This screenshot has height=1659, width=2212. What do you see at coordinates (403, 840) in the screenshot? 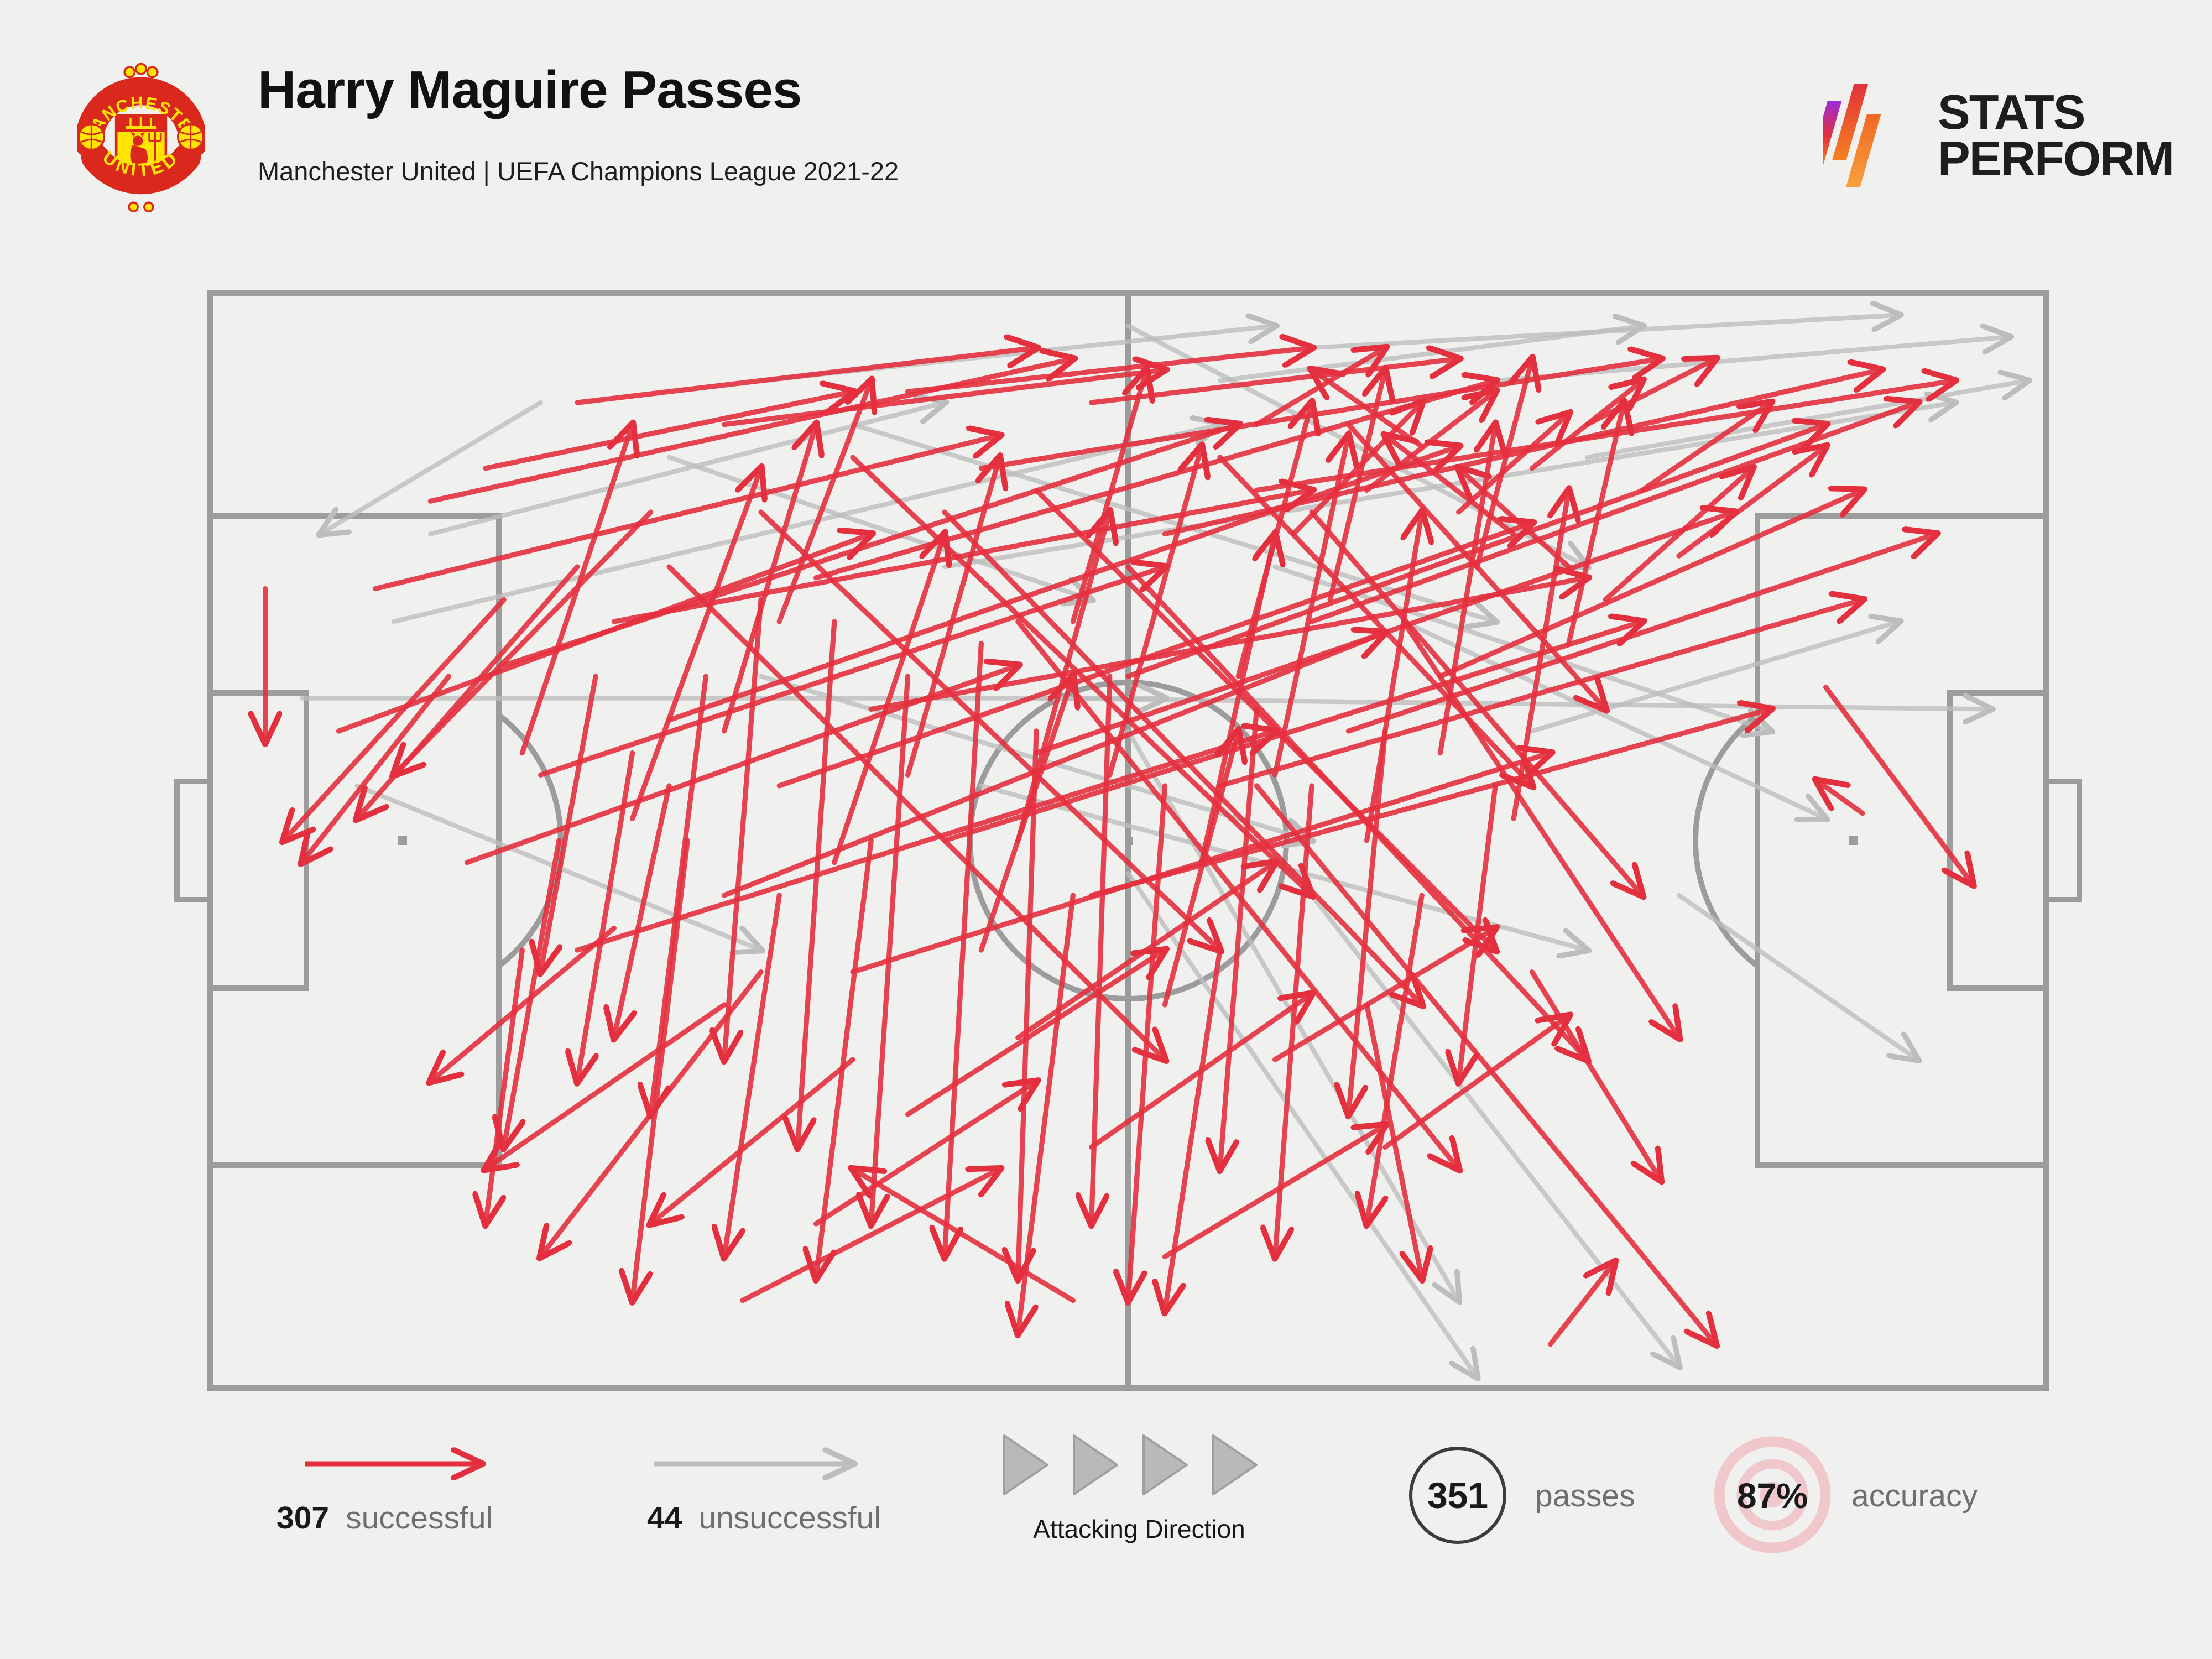
I see `penalty-spot-left` at bounding box center [403, 840].